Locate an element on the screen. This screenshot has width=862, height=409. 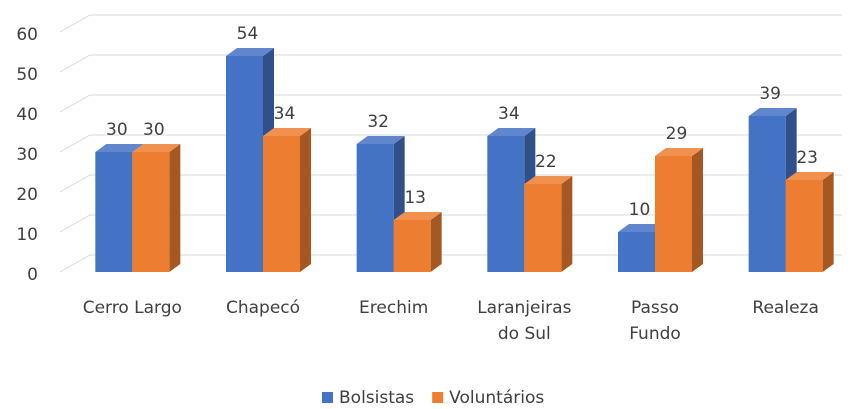
x-tick-label: Cerro Largo is located at coordinates (132, 308).